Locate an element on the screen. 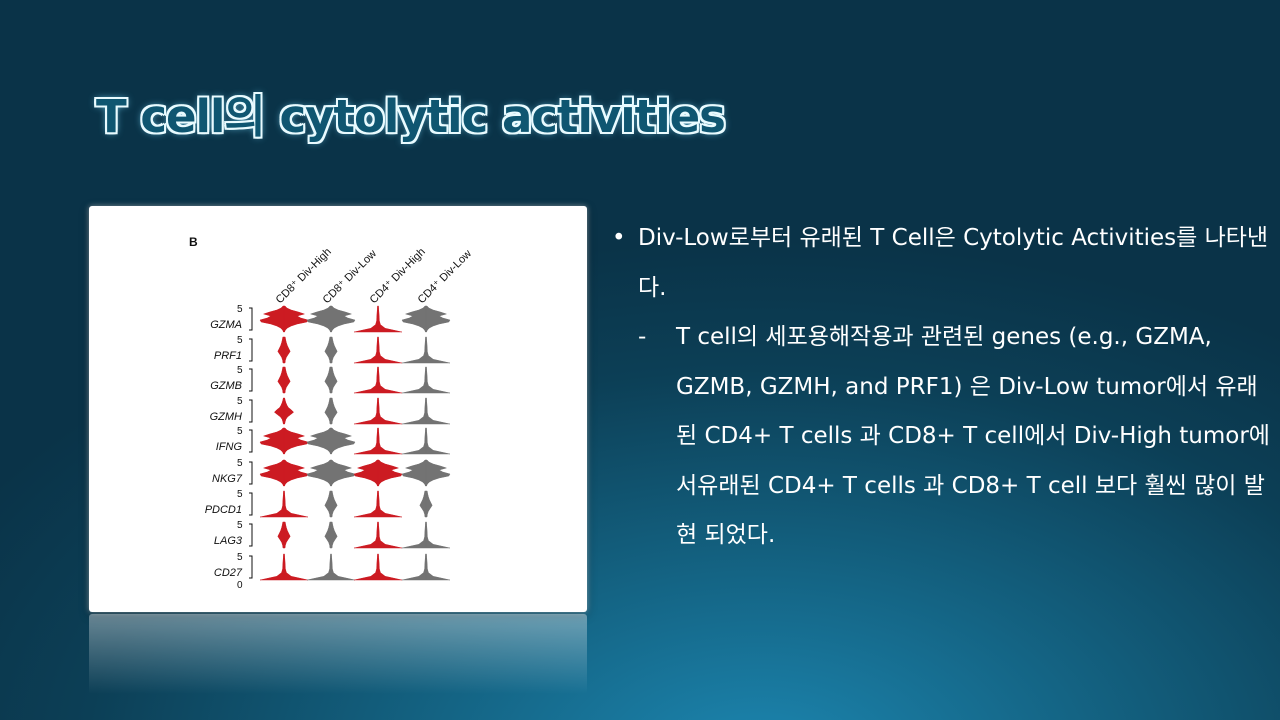 This screenshot has width=1280, height=720. gene-label: GZMB is located at coordinates (226, 386).